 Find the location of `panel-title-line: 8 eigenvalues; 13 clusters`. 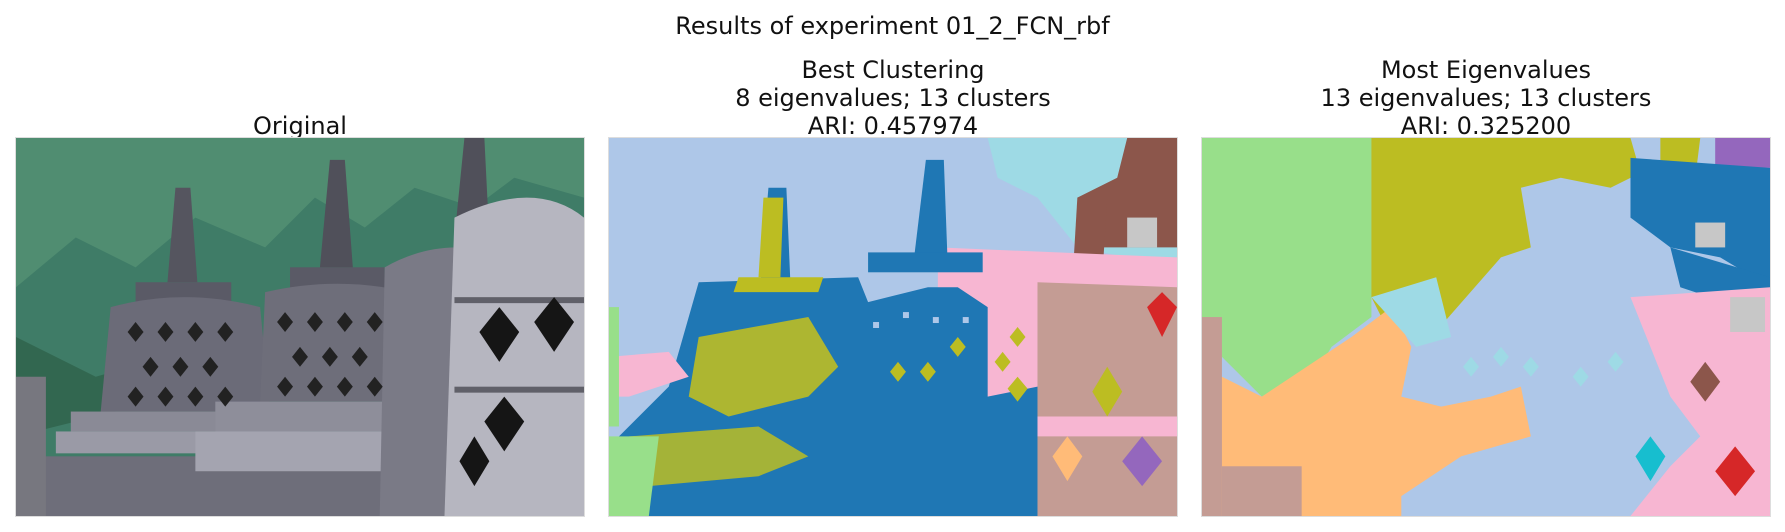

panel-title-line: 8 eigenvalues; 13 clusters is located at coordinates (893, 98).